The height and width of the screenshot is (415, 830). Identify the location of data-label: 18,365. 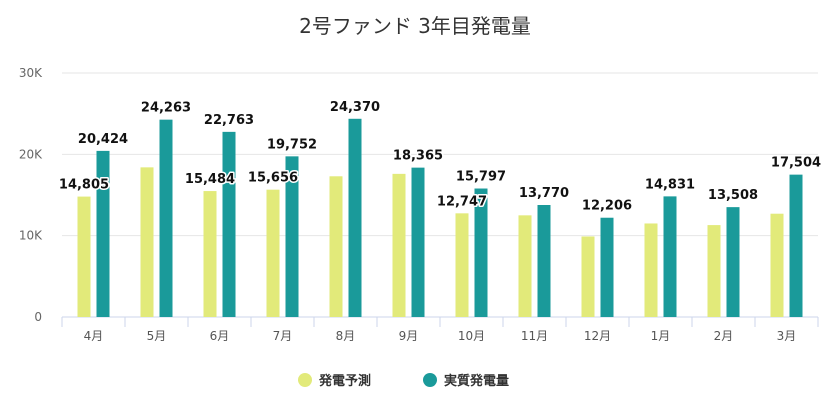
(418, 156).